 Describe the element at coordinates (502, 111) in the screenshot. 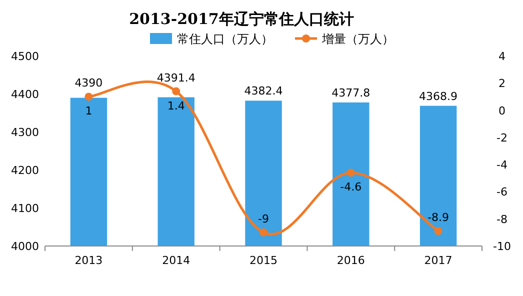

I see `y2-tick-label: 0` at that location.